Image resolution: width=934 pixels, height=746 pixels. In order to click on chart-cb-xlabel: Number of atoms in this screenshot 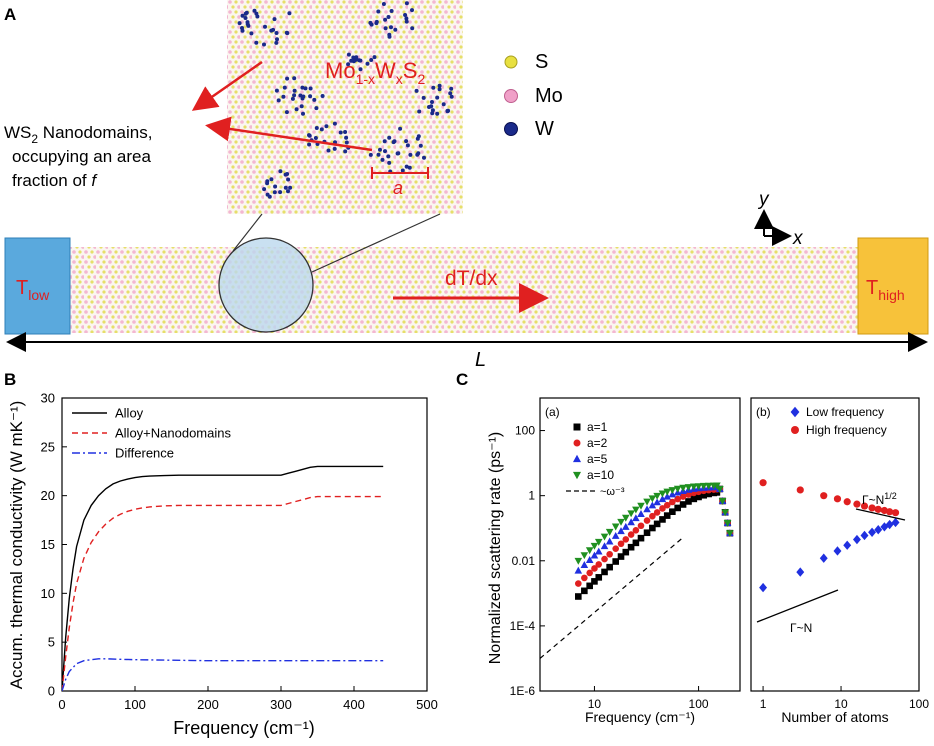, I will do `click(834, 717)`.